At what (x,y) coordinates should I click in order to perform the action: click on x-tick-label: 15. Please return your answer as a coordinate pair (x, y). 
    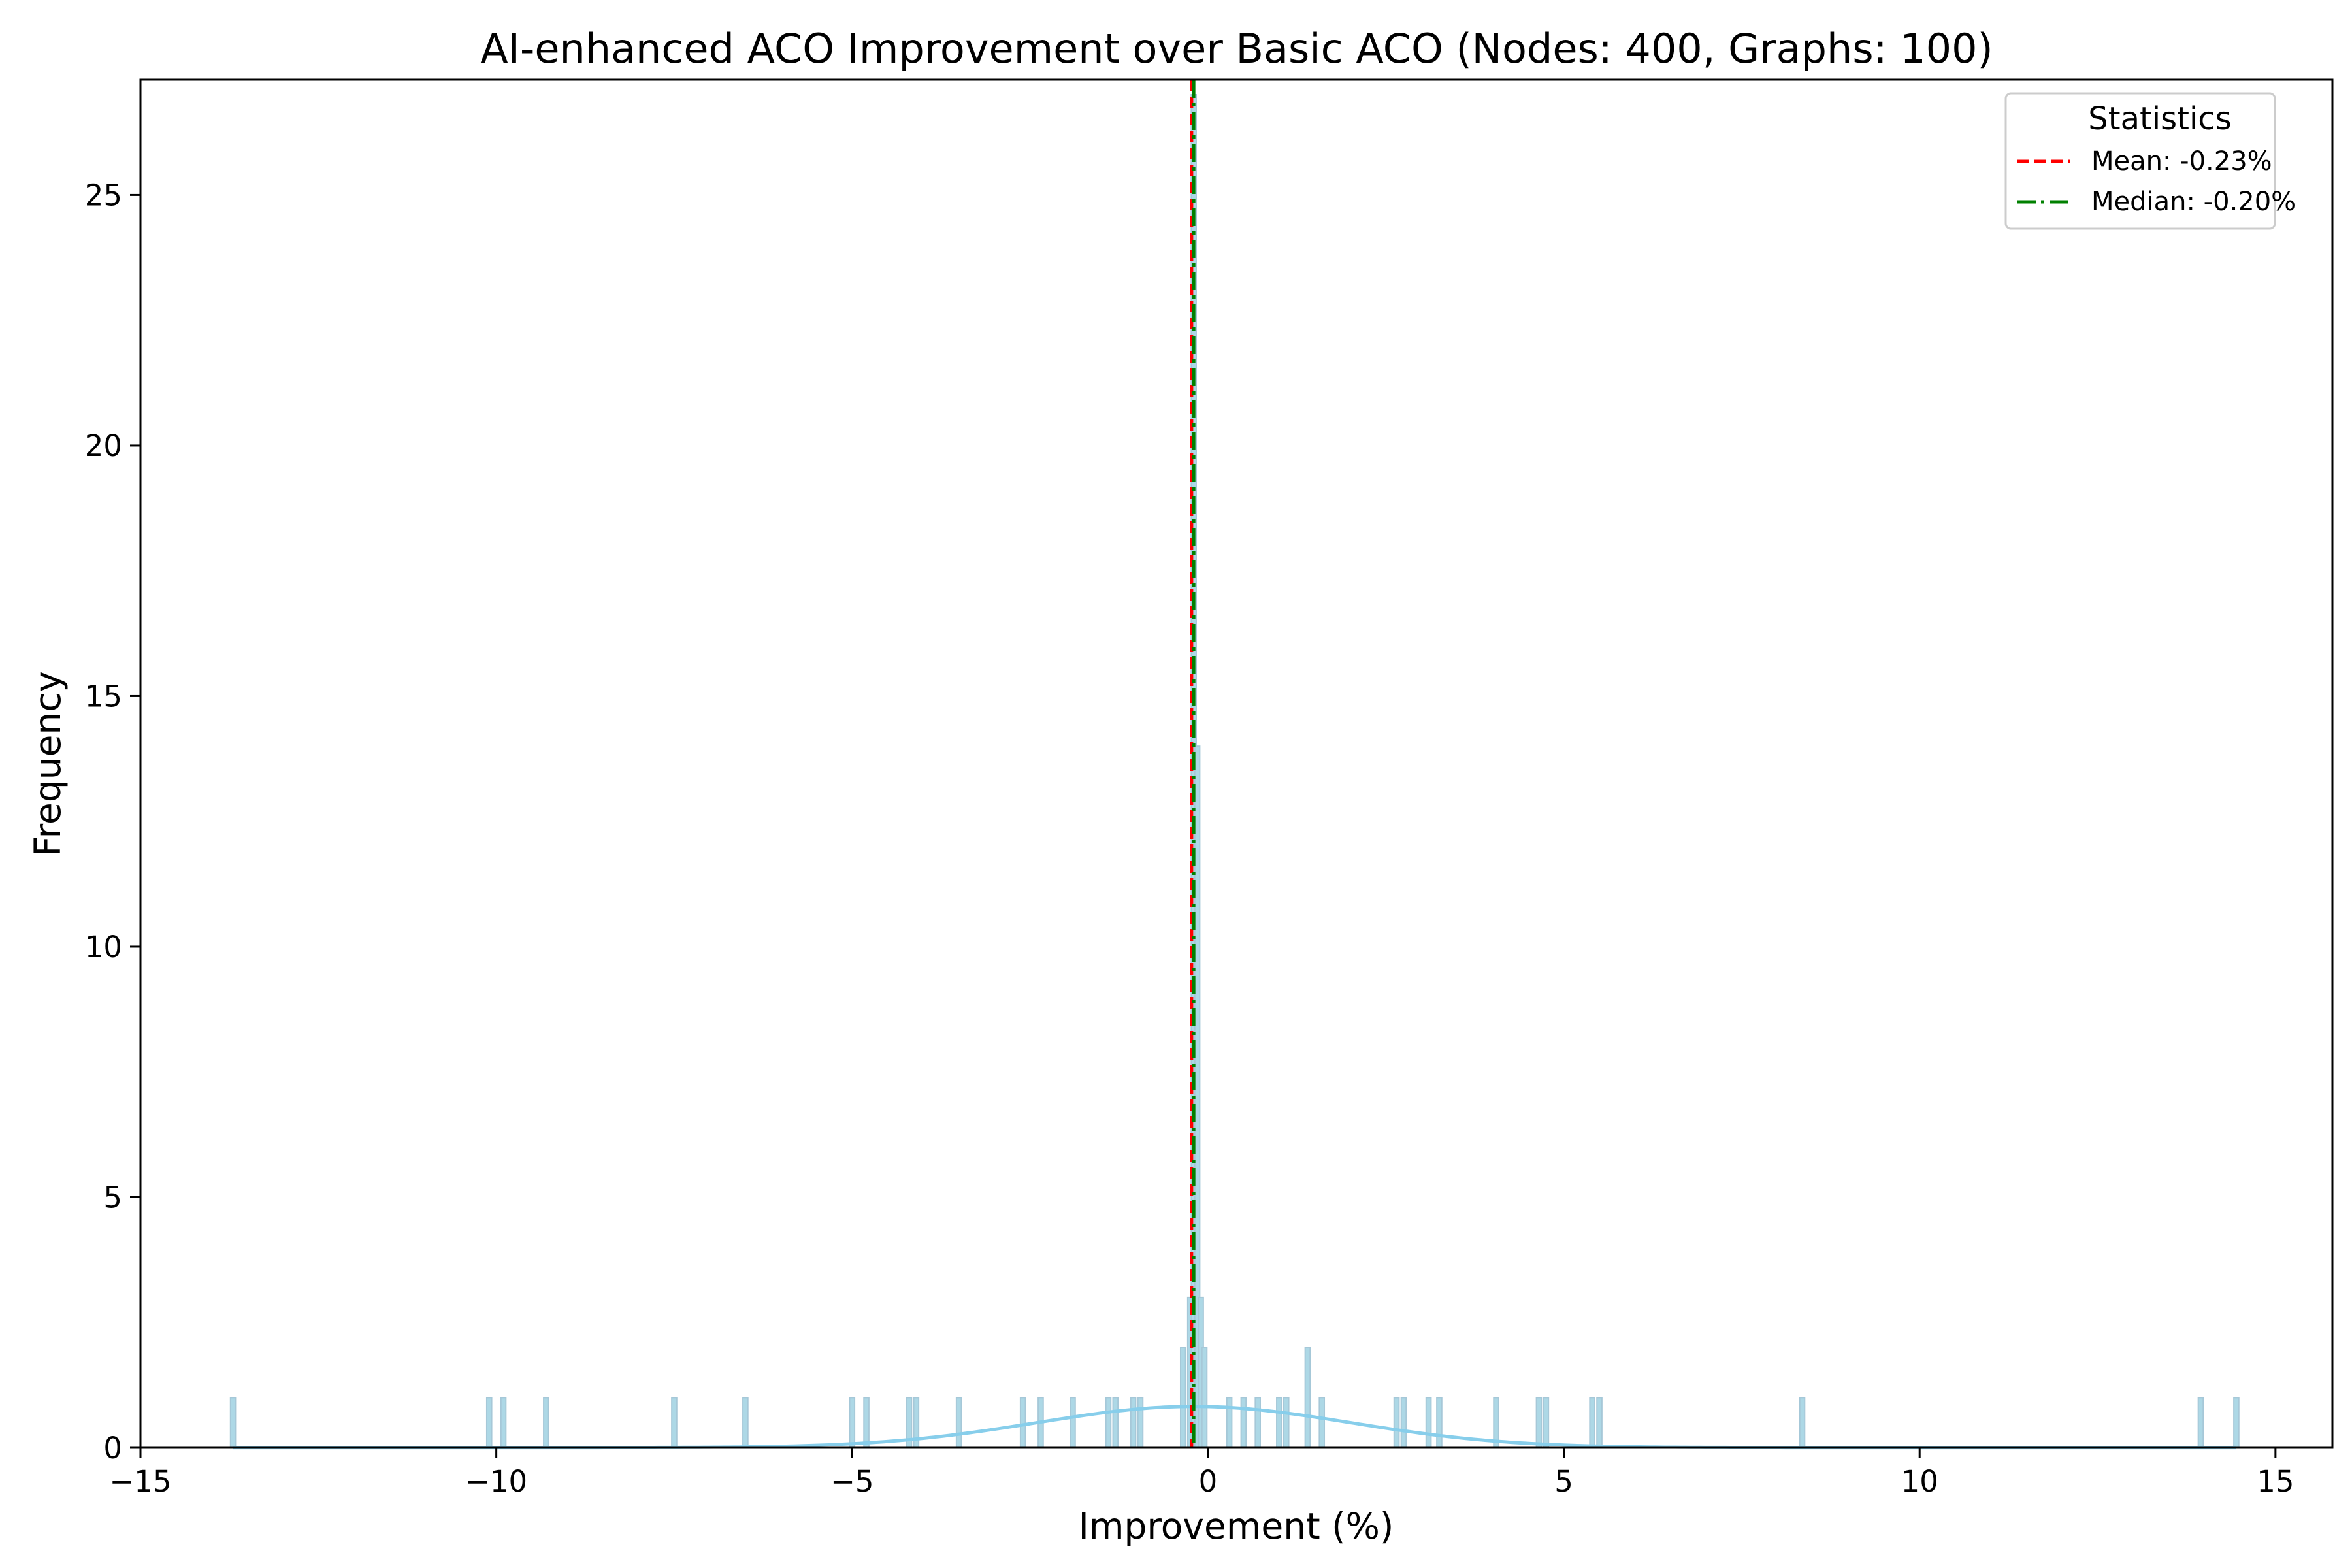
    Looking at the image, I should click on (2275, 1481).